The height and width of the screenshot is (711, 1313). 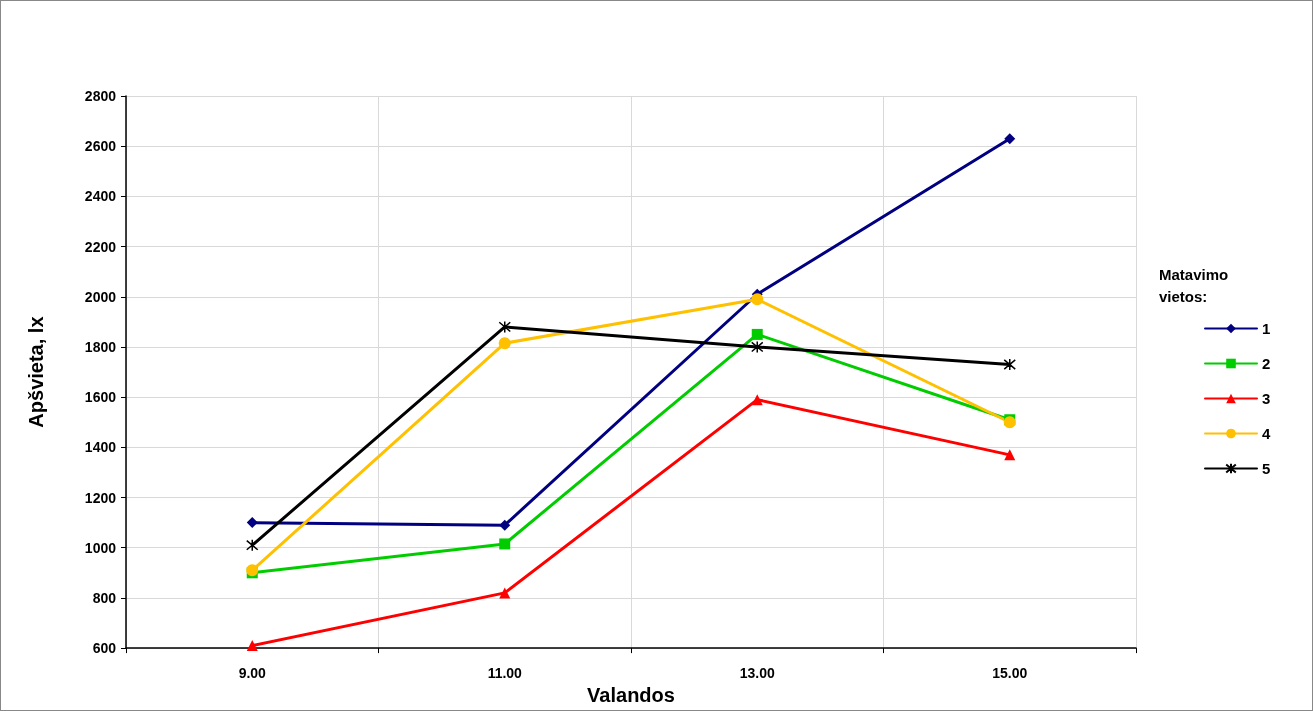 What do you see at coordinates (104, 597) in the screenshot?
I see `y-tick-label: 800` at bounding box center [104, 597].